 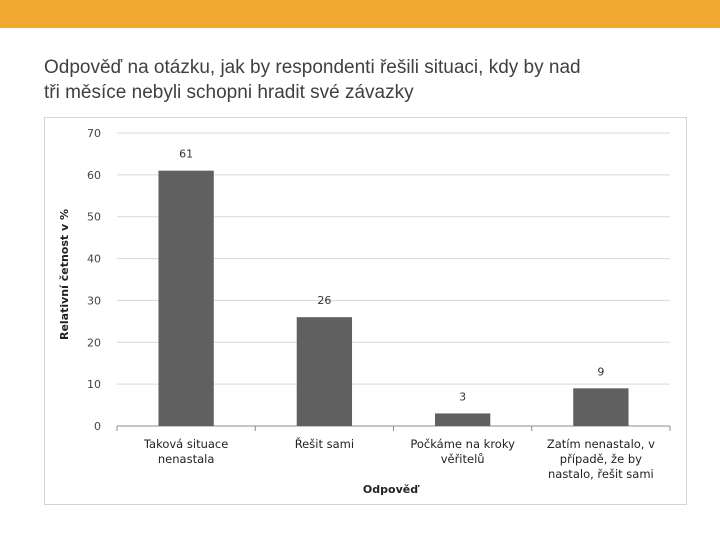 What do you see at coordinates (94, 133) in the screenshot?
I see `y-tick-label: 70` at bounding box center [94, 133].